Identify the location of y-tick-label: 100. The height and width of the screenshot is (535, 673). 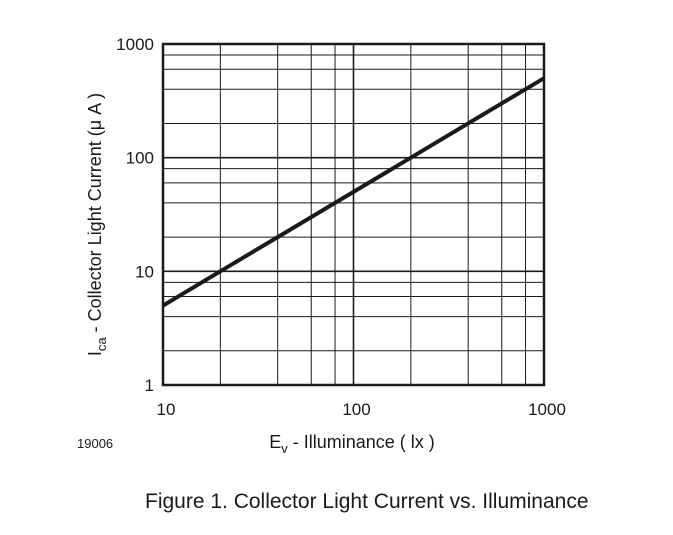
(140, 158).